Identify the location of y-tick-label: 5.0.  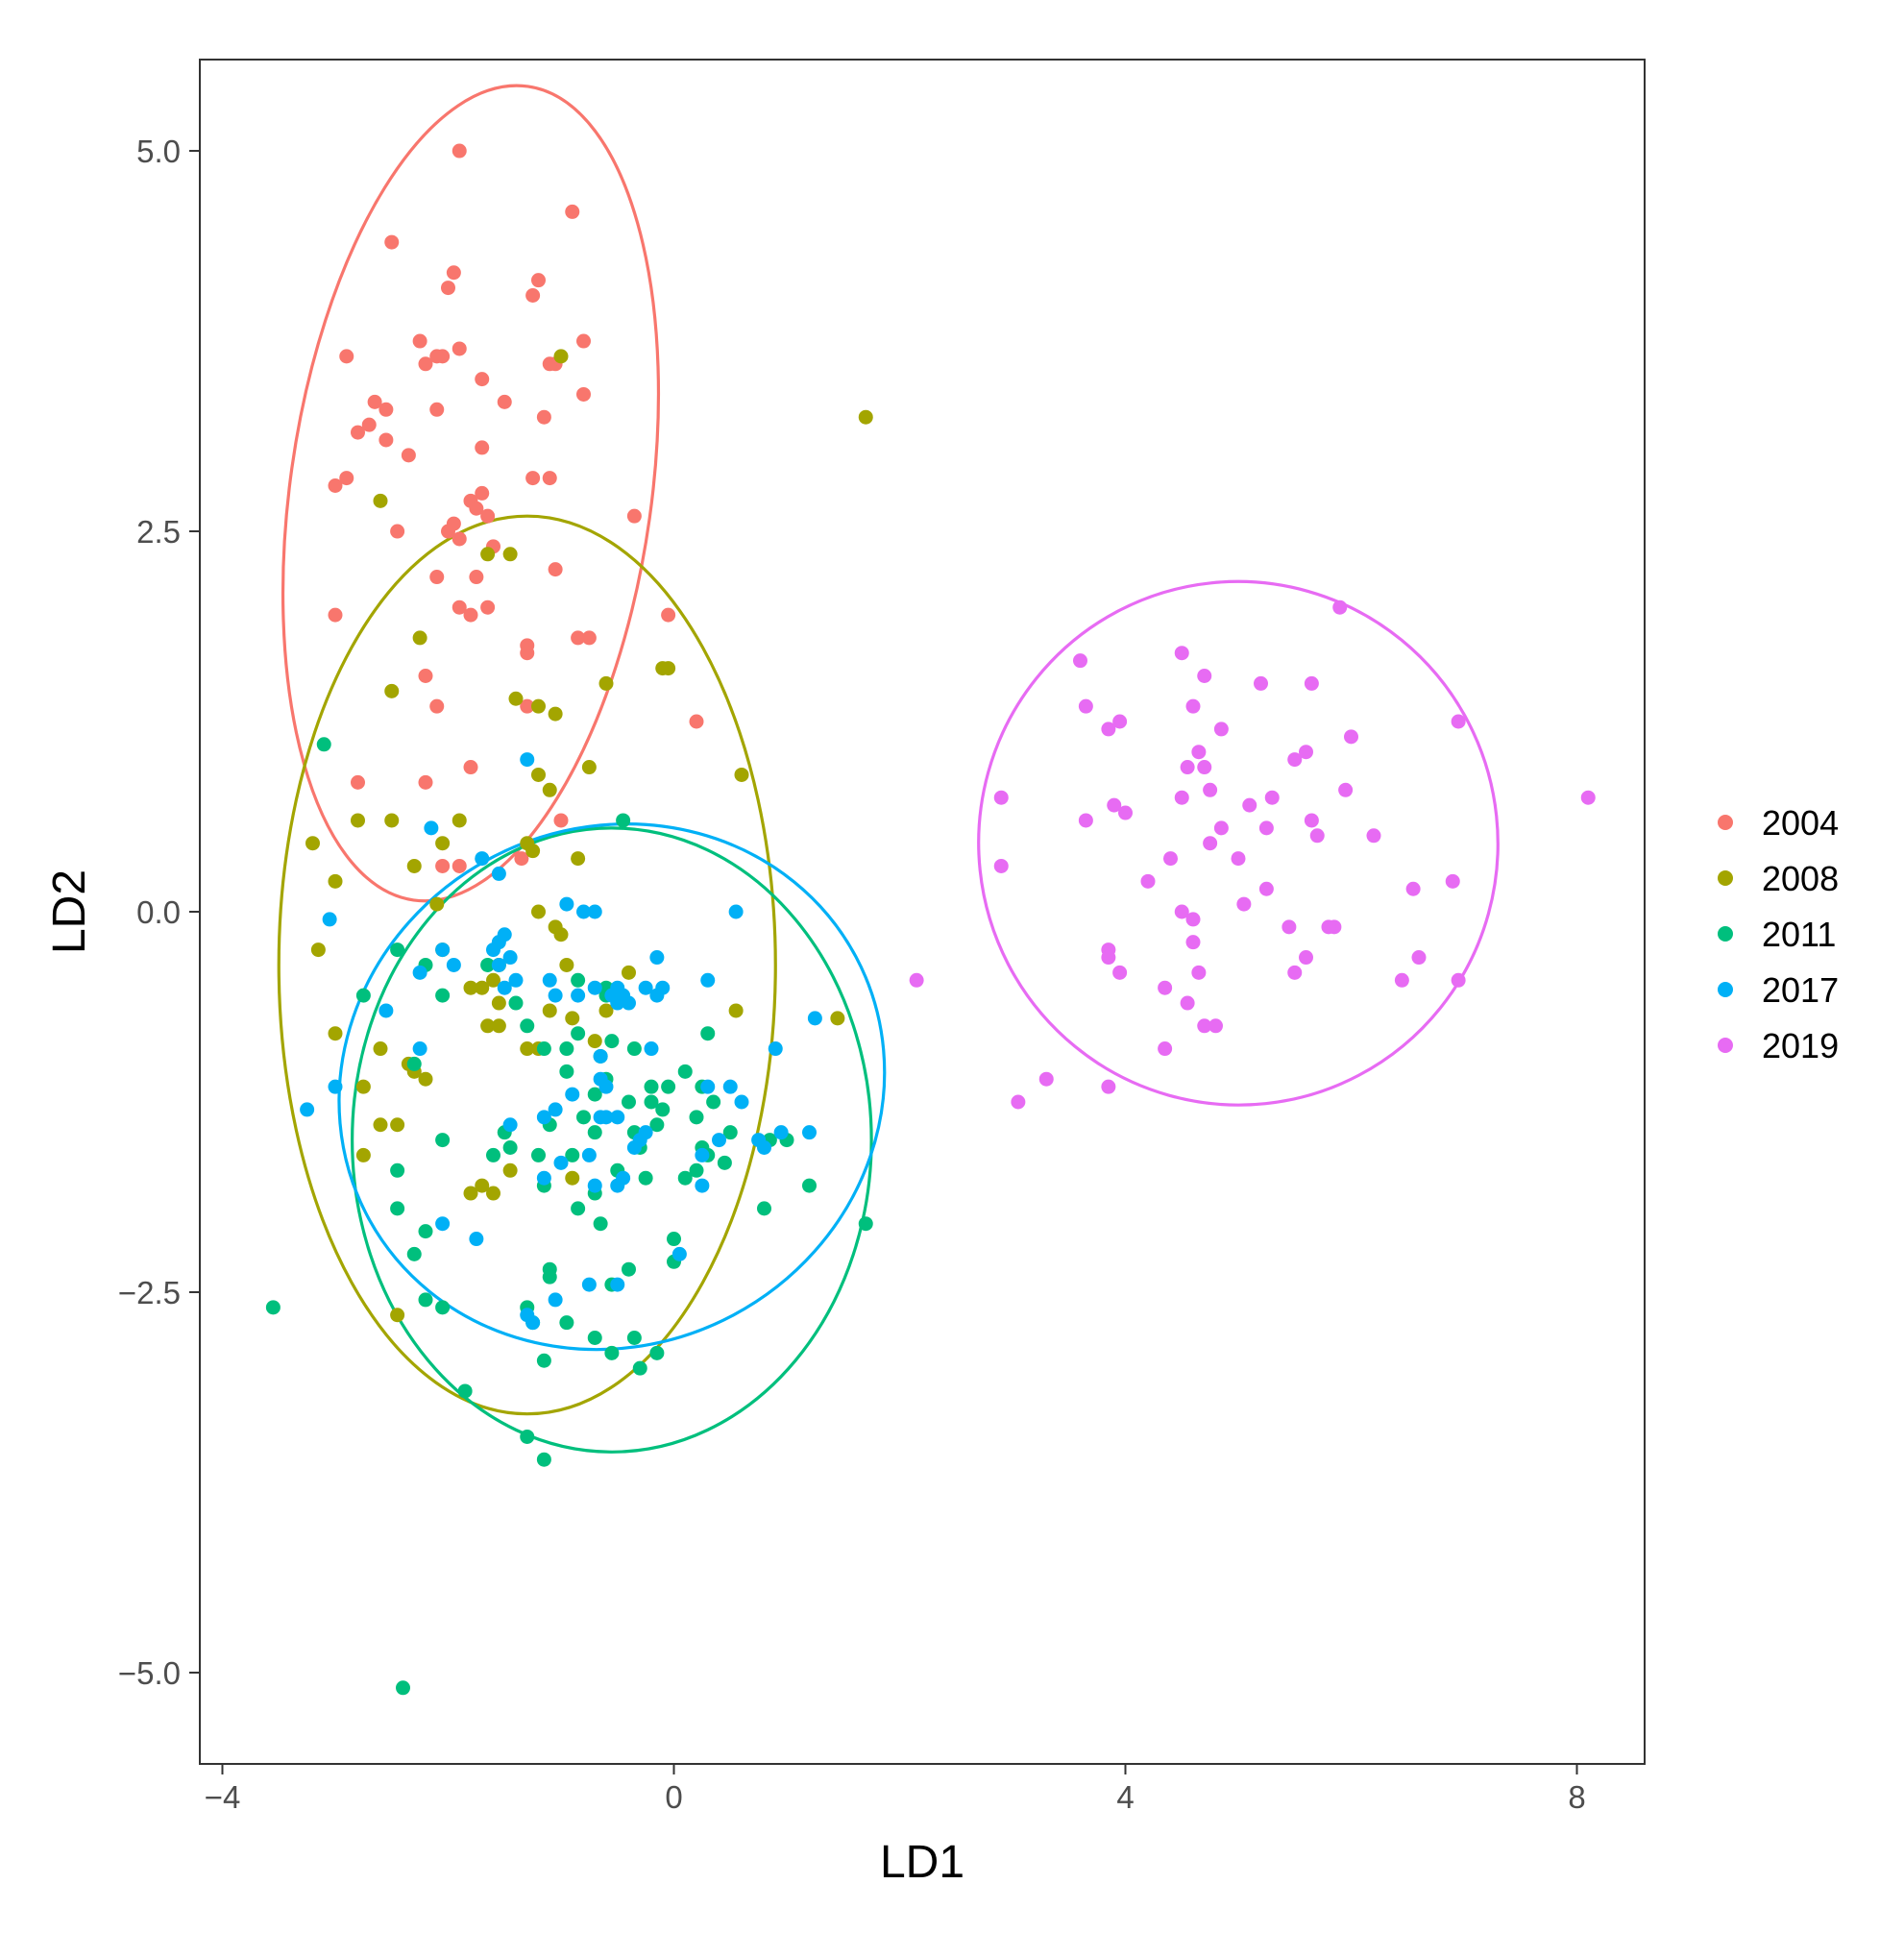
(159, 152).